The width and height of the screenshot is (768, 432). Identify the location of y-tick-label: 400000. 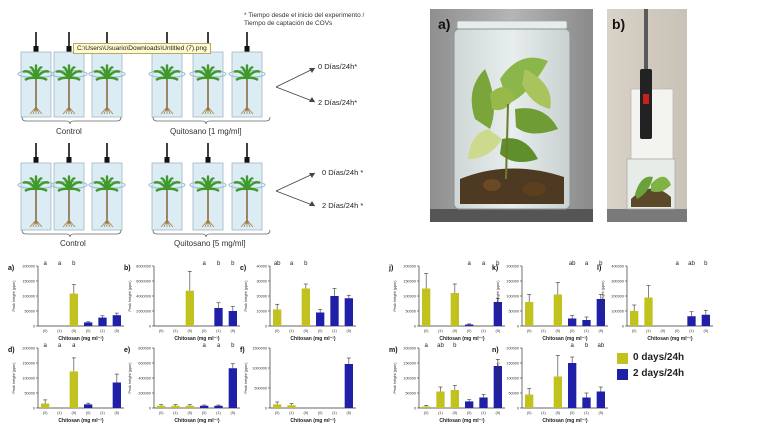
(144, 379).